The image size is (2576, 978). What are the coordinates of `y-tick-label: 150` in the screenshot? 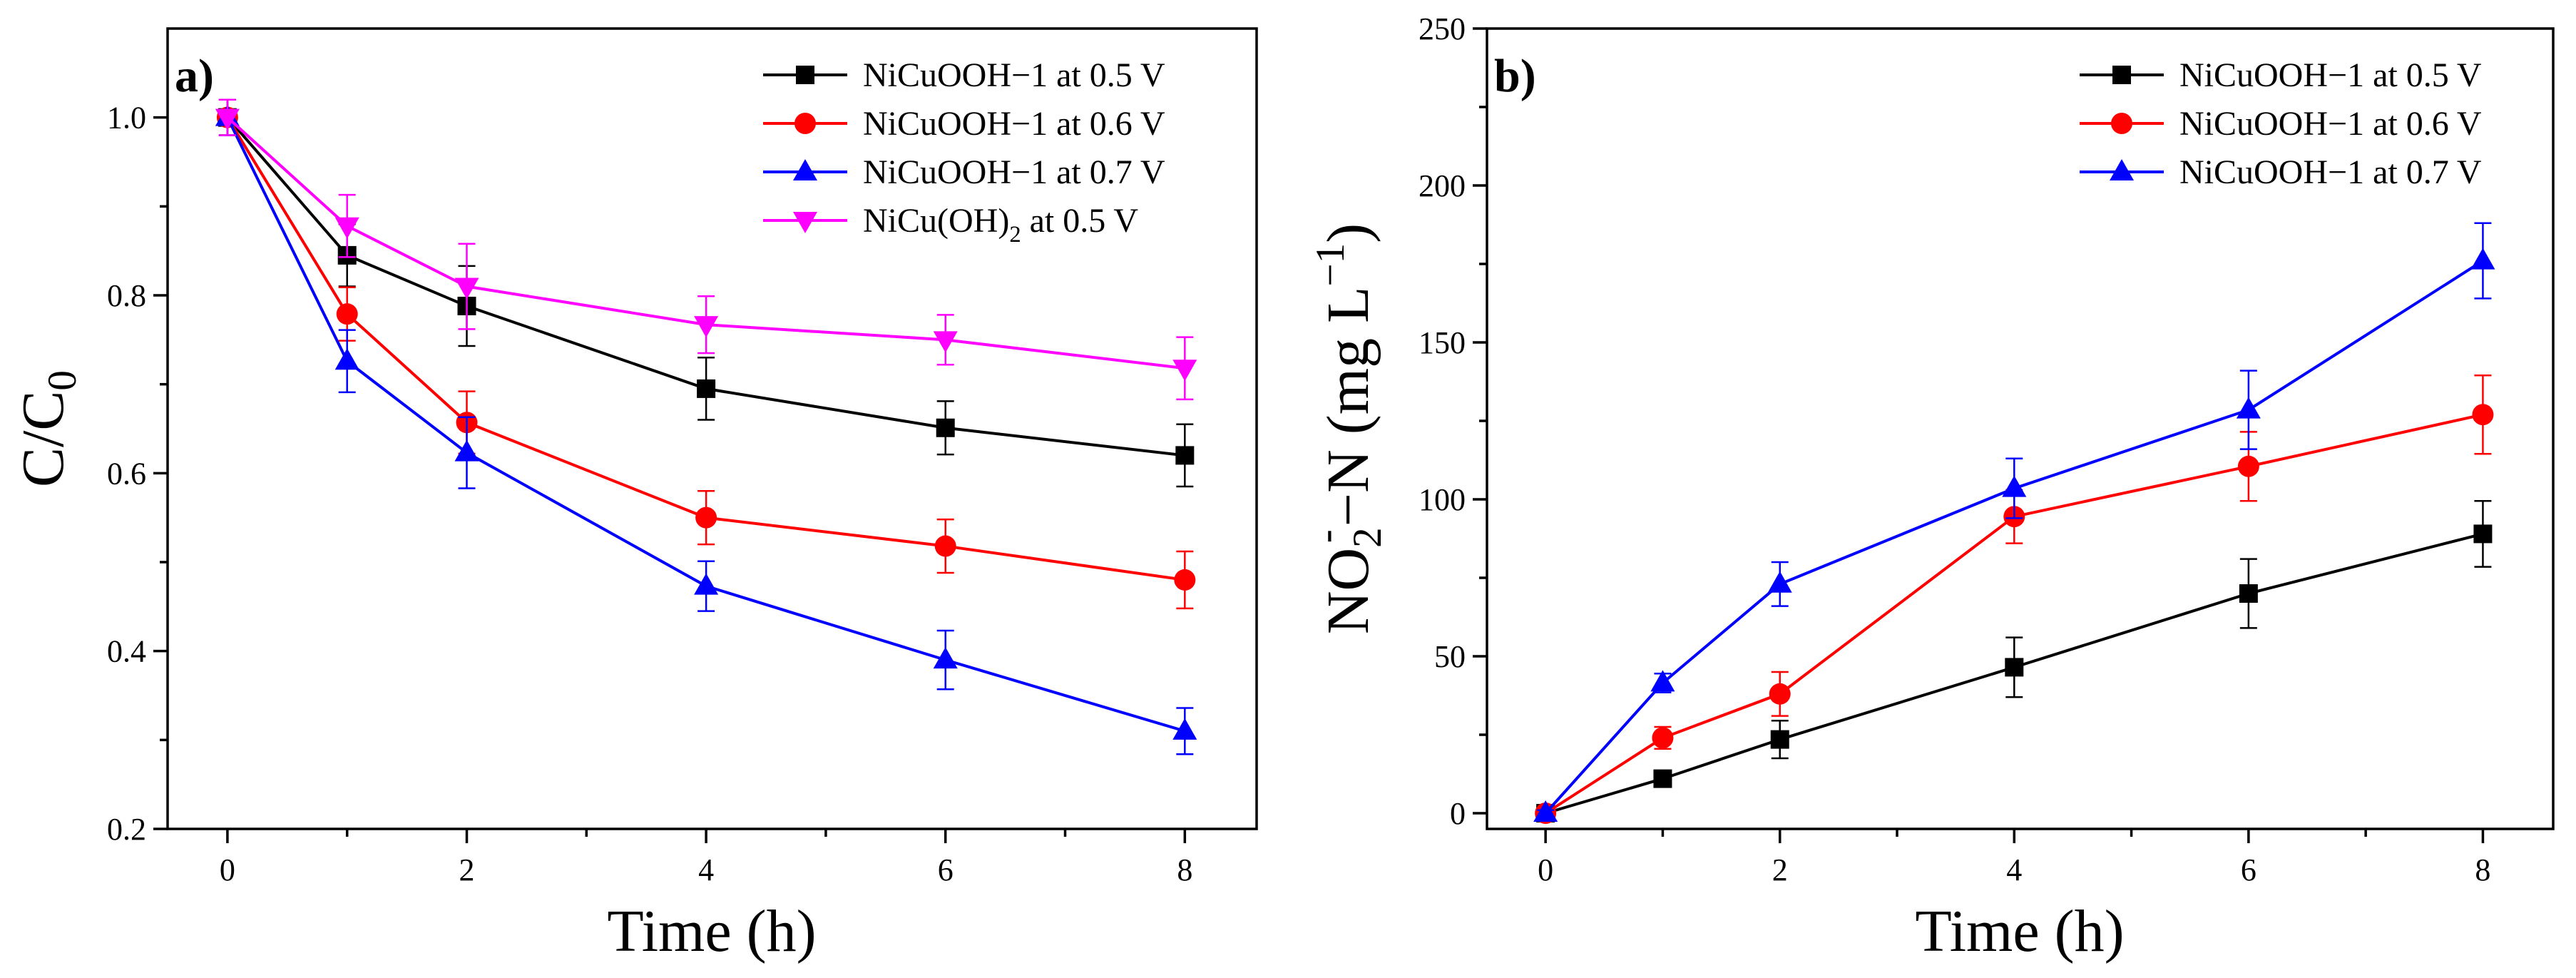 It's located at (1443, 342).